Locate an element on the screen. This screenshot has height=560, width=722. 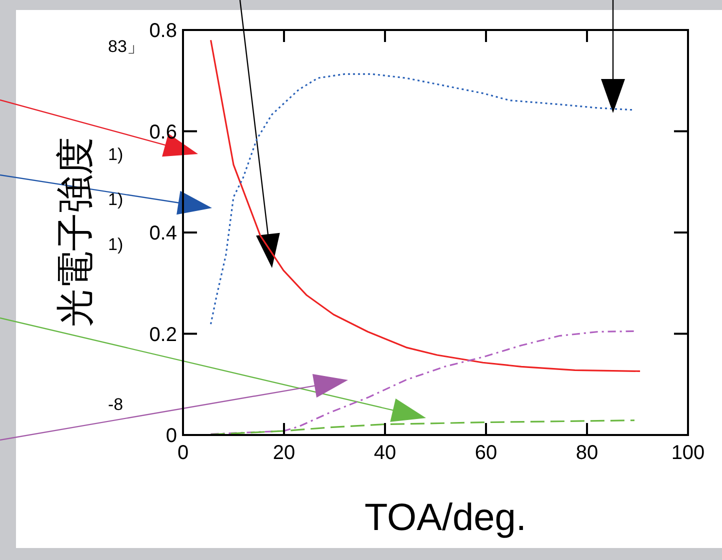
y-tick-label: 0 is located at coordinates (171, 436).